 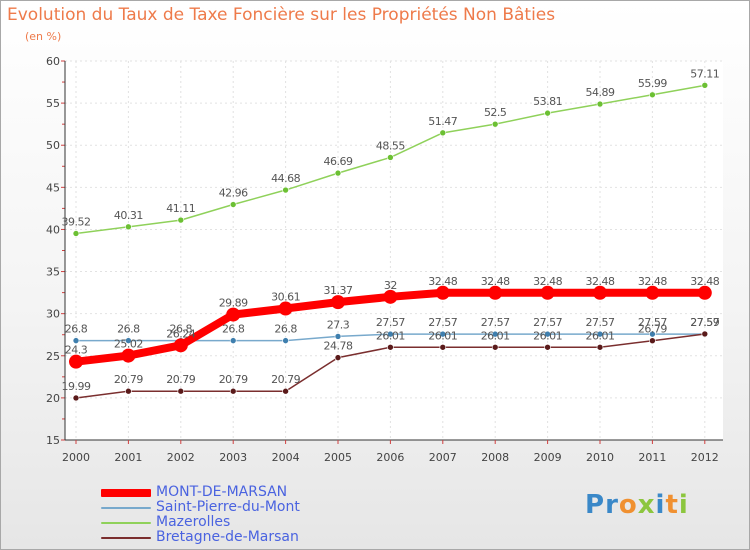 I want to click on legend-label: MONT-DE-MARSAN, so click(x=222, y=492).